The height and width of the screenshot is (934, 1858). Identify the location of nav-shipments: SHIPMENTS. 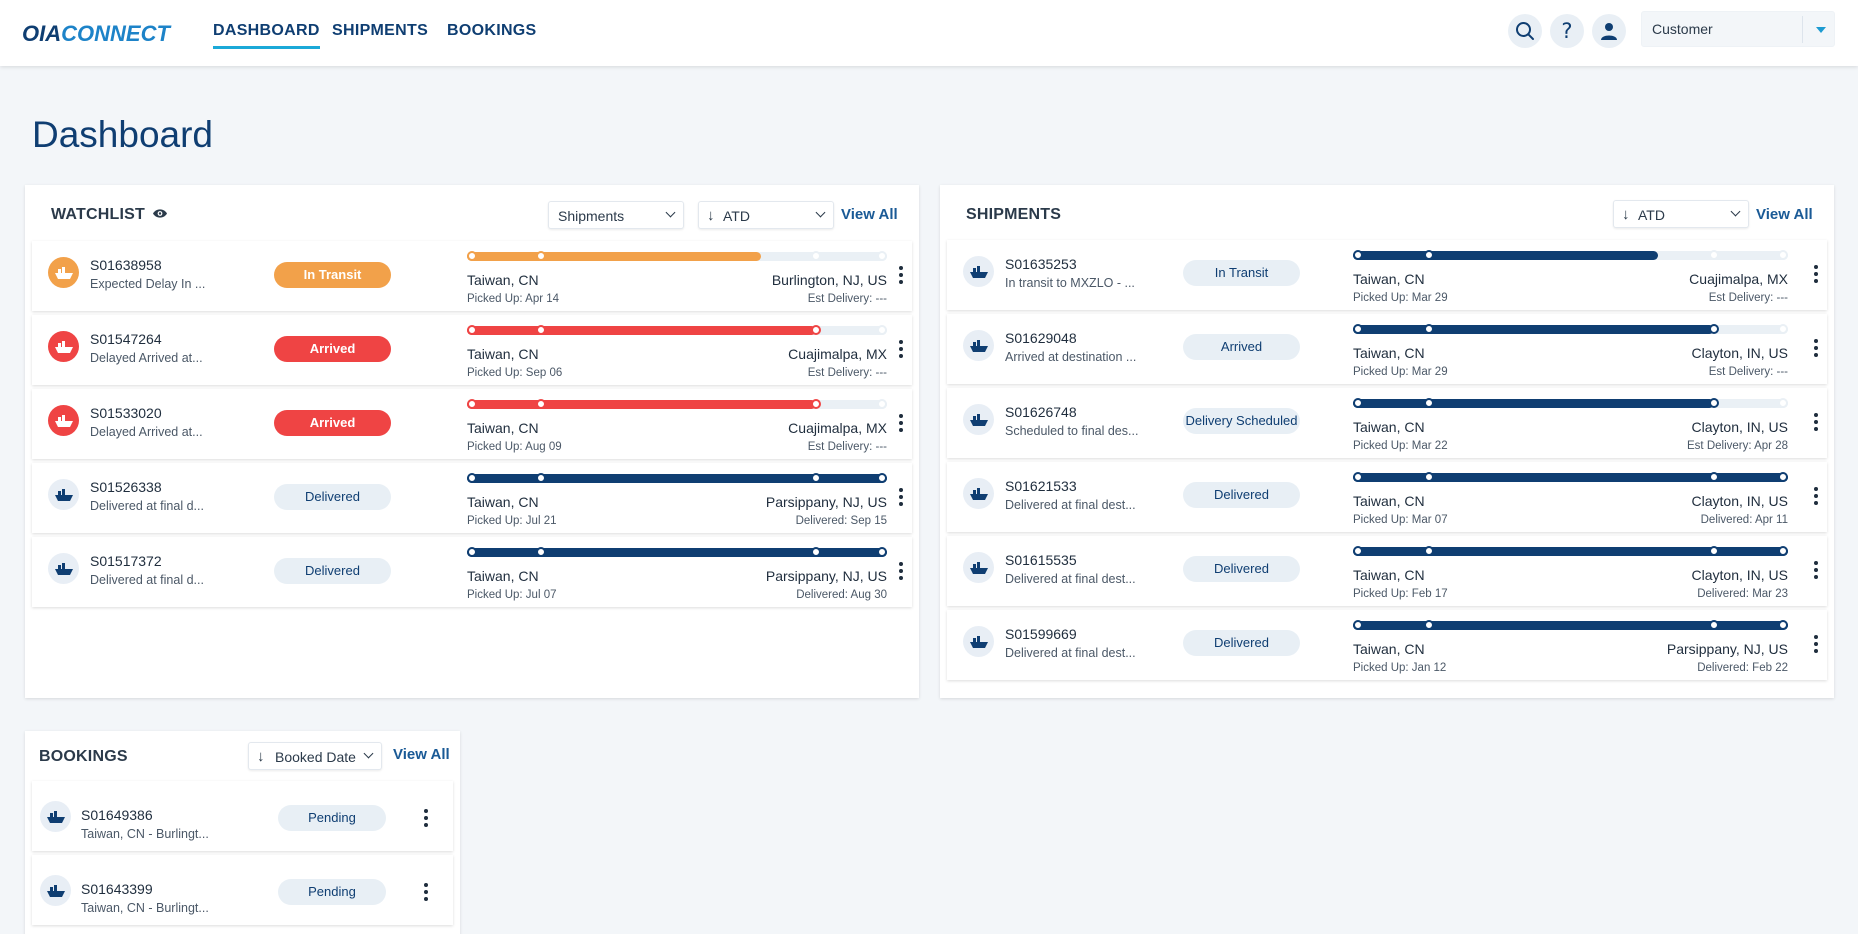
(380, 30).